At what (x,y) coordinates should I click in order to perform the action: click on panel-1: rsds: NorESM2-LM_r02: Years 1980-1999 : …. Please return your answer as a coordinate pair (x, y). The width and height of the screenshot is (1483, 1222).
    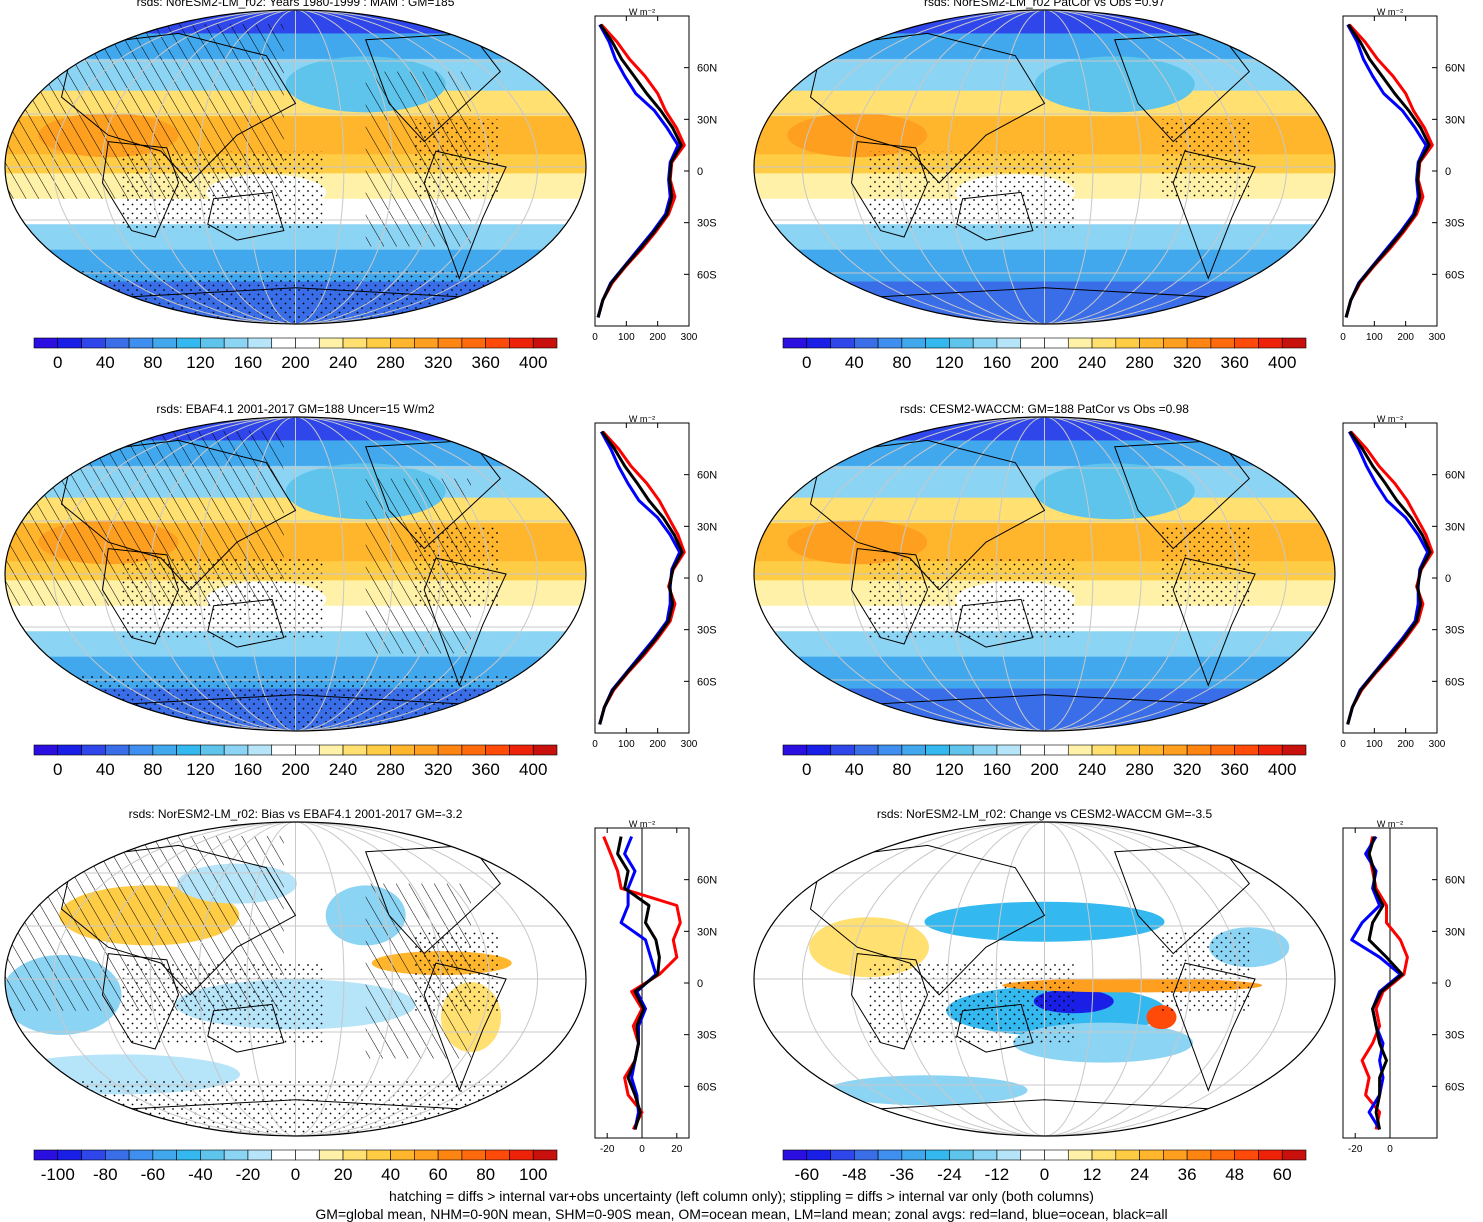
    Looking at the image, I should click on (360, 186).